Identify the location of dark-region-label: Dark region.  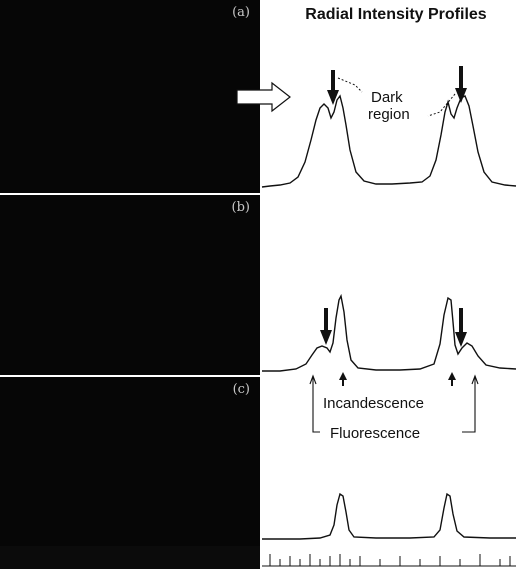
(389, 106).